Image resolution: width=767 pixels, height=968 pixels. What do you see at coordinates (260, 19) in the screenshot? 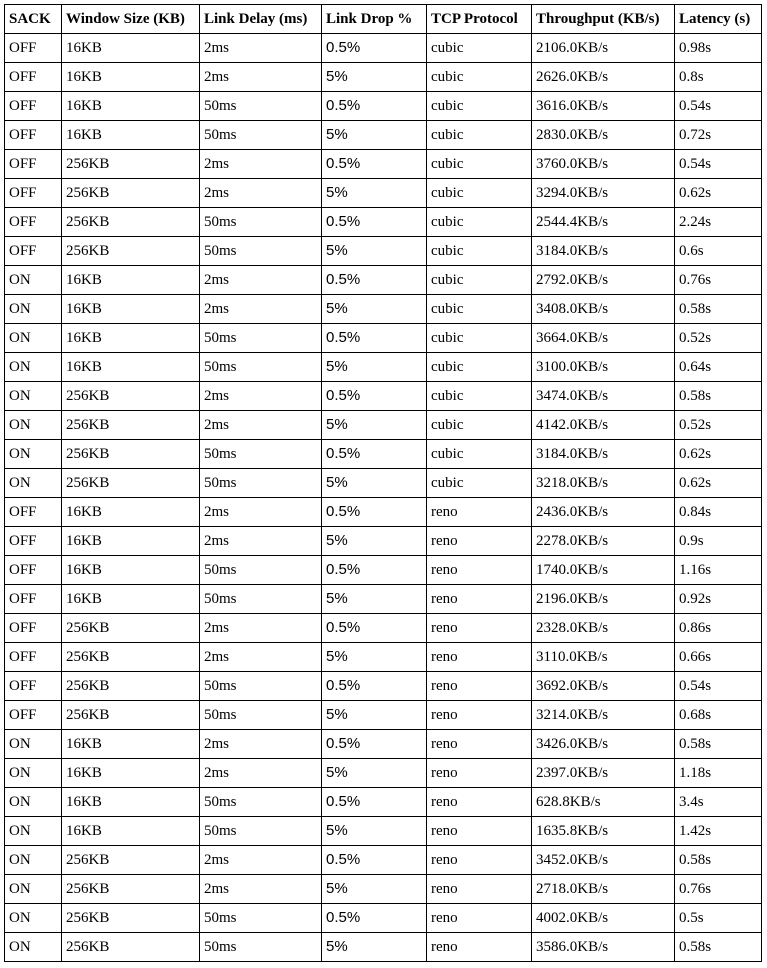
I see `header-link-delay: Link Delay (ms)` at bounding box center [260, 19].